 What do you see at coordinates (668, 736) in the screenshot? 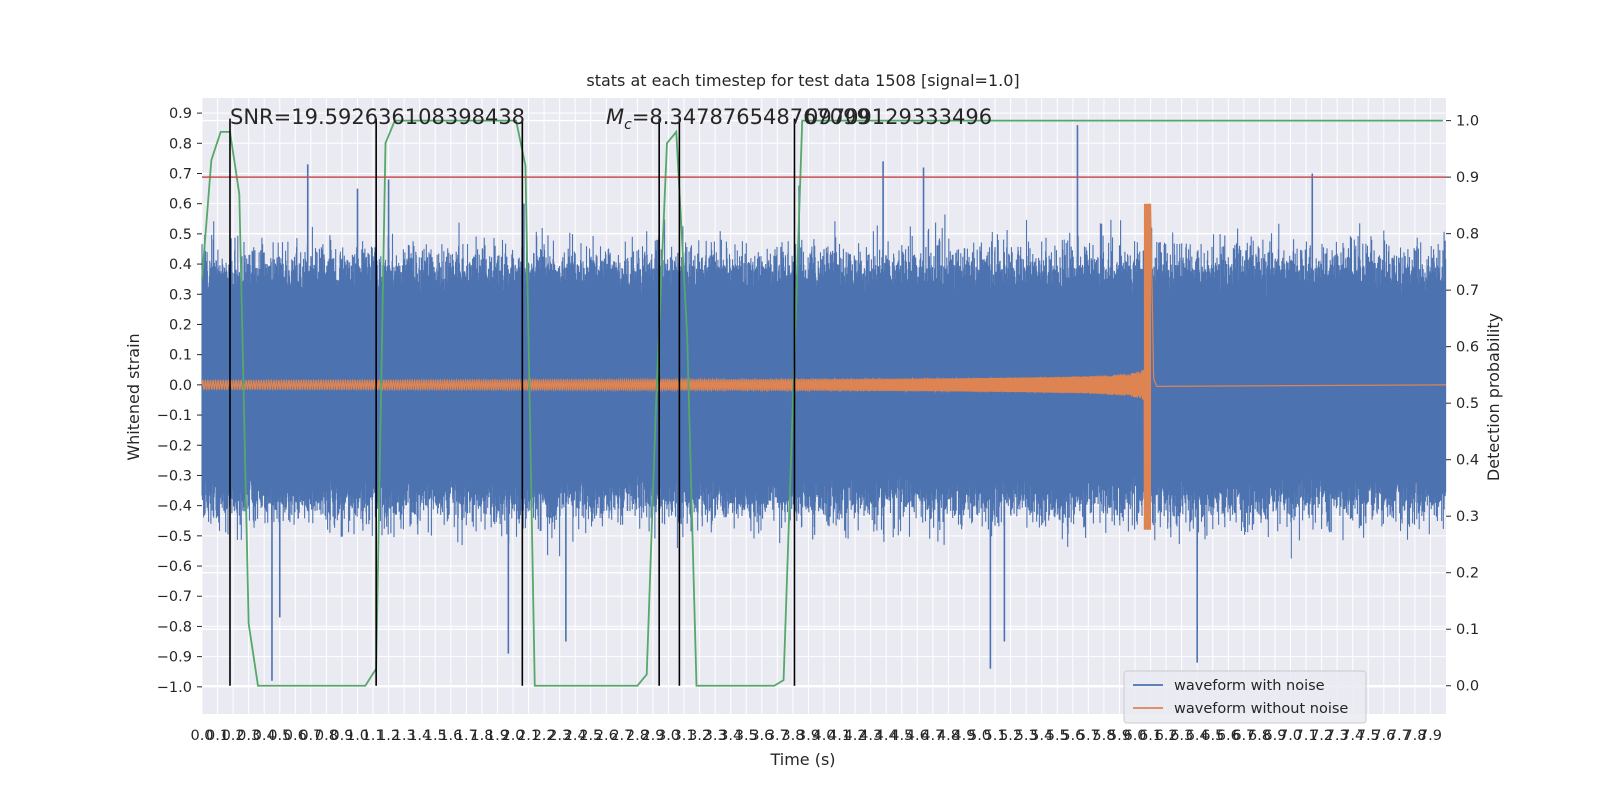
I see `x-tick-label: 3.0` at bounding box center [668, 736].